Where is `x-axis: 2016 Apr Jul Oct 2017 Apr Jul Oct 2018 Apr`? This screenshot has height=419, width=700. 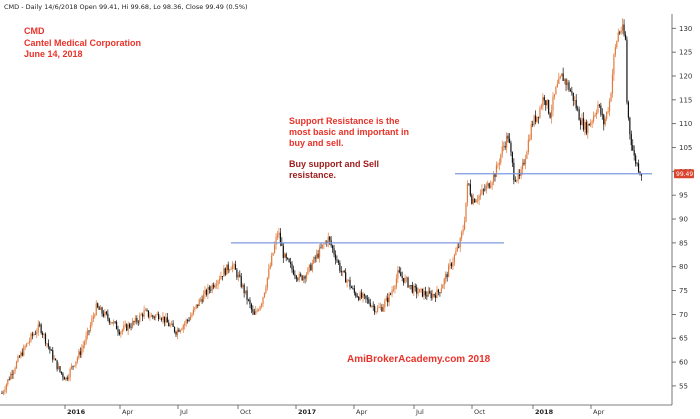 x-axis: 2016 Apr Jul Oct 2017 Apr Jul Oct 2018 Apr is located at coordinates (336, 410).